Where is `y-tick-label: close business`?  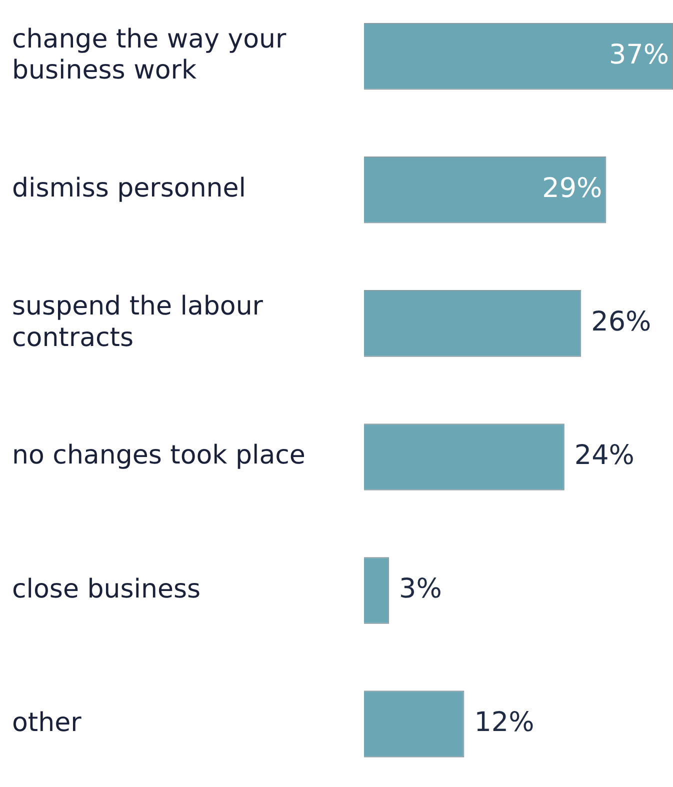 y-tick-label: close business is located at coordinates (106, 589).